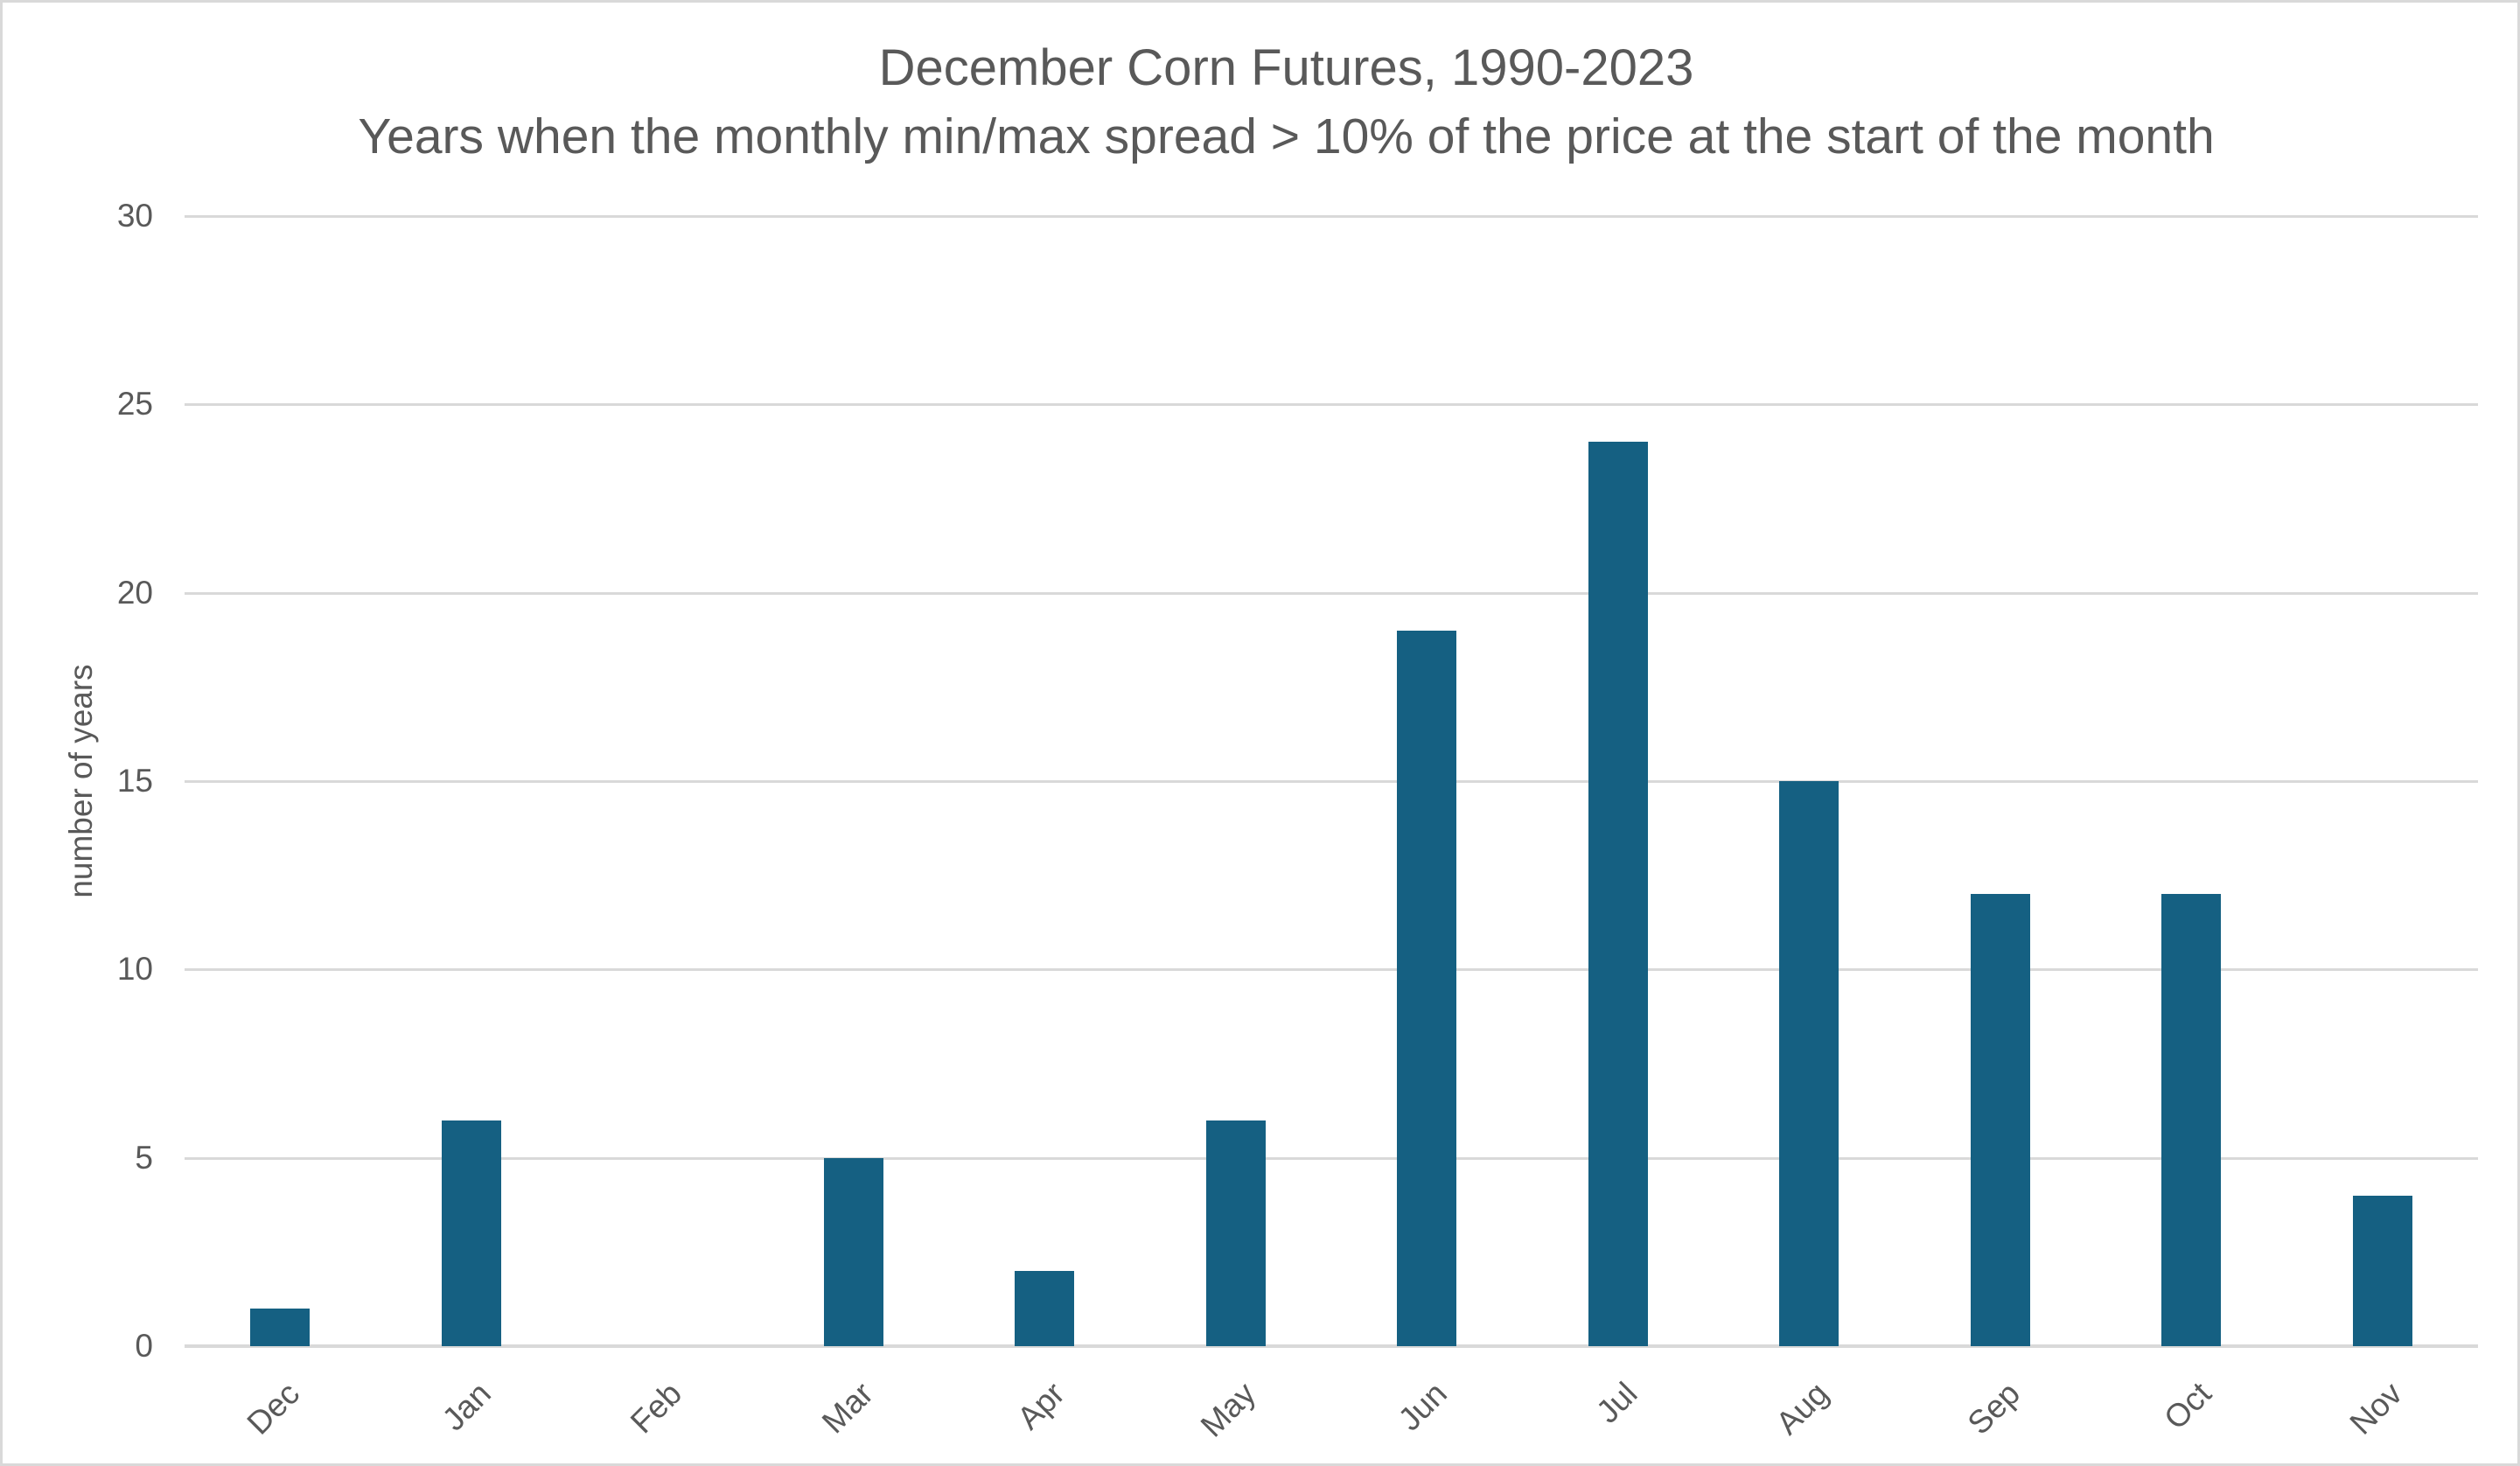 The width and height of the screenshot is (2520, 1466). I want to click on bar-jan, so click(471, 1233).